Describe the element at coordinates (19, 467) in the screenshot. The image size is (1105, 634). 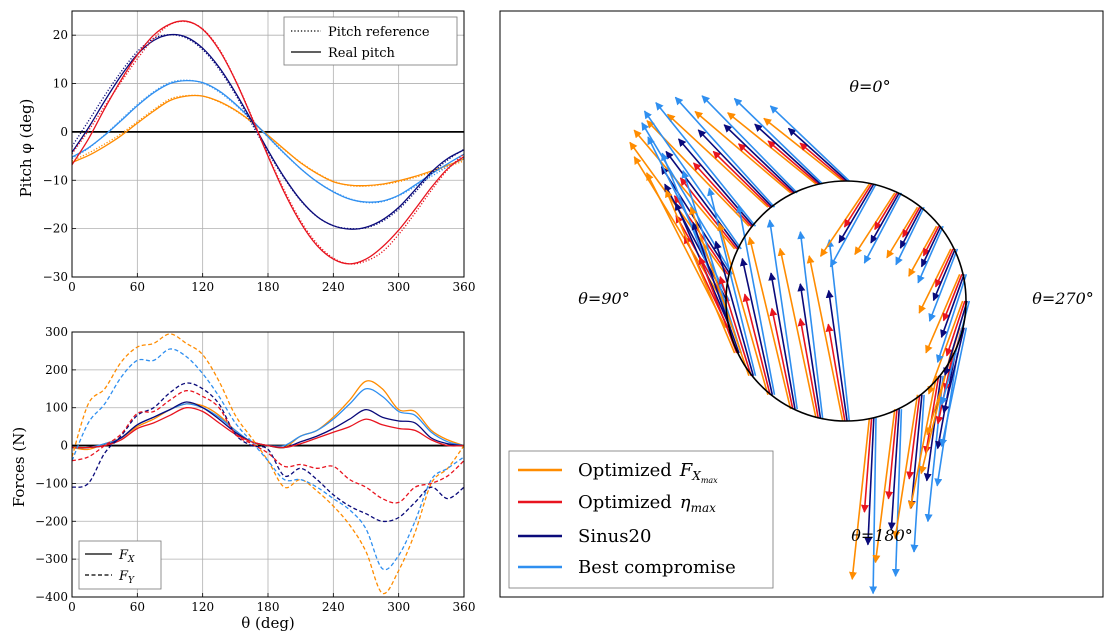
I see `forces-y-axis-label: Forces (N)` at that location.